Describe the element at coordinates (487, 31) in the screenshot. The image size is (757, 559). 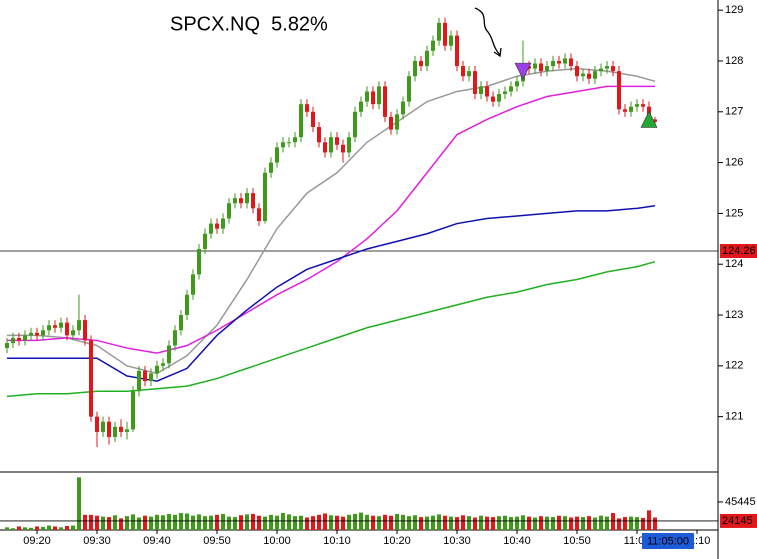
I see `annotation-arrow` at that location.